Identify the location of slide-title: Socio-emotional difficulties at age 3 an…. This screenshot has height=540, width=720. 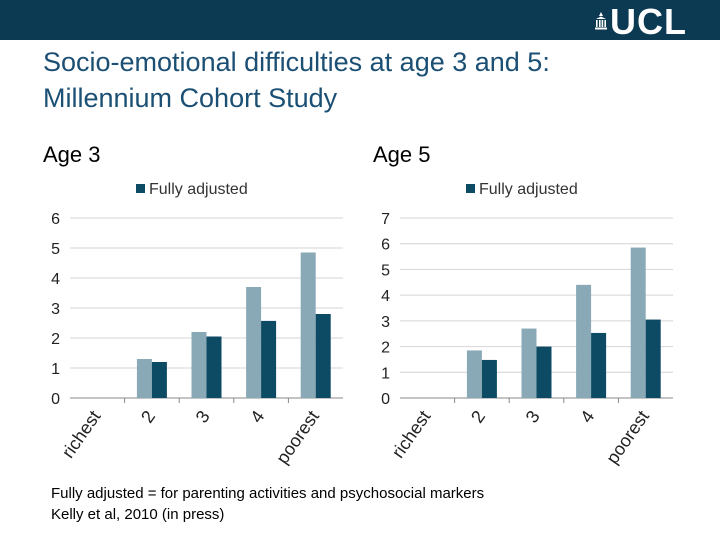
(373, 80).